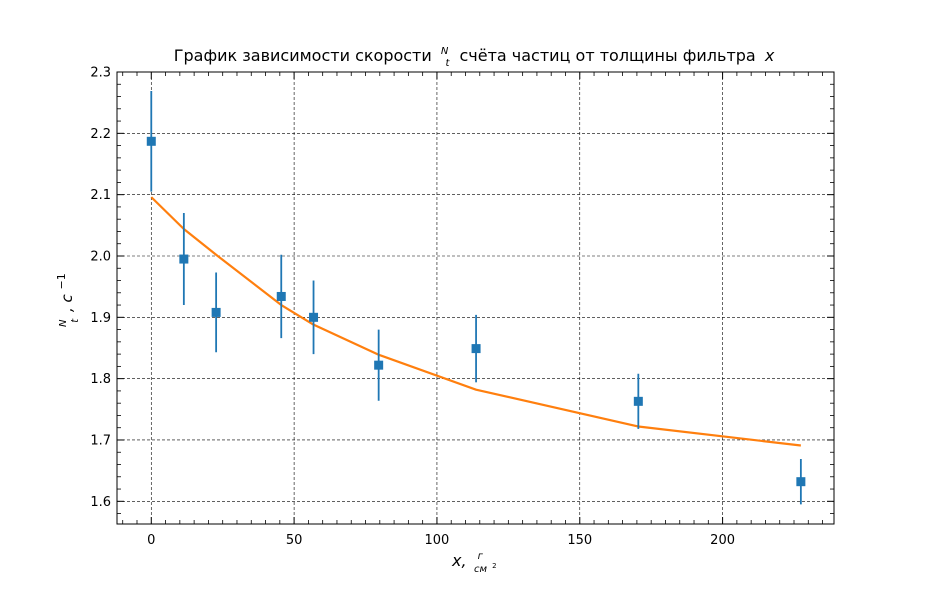 Image resolution: width=927 pixels, height=590 pixels. I want to click on y-tick-label: 1.8, so click(100, 379).